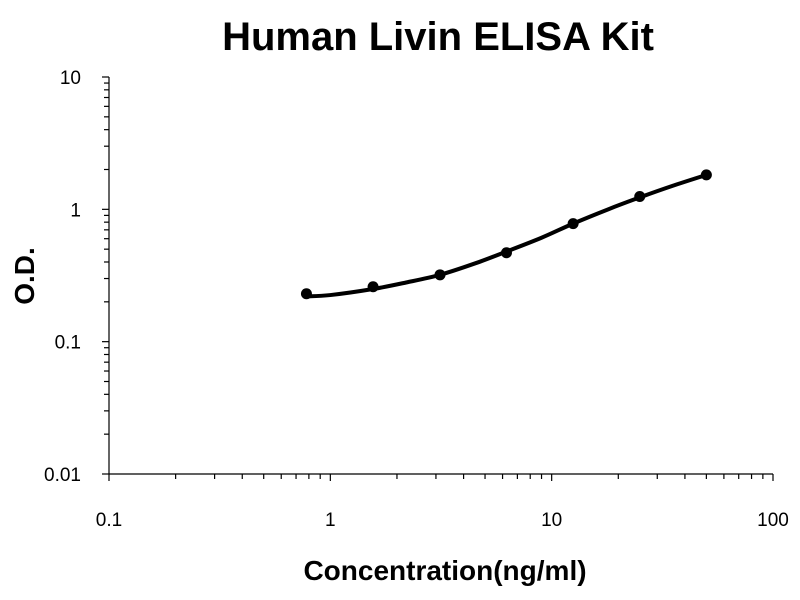 Image resolution: width=800 pixels, height=600 pixels. I want to click on y-axis-label: O.D., so click(24, 276).